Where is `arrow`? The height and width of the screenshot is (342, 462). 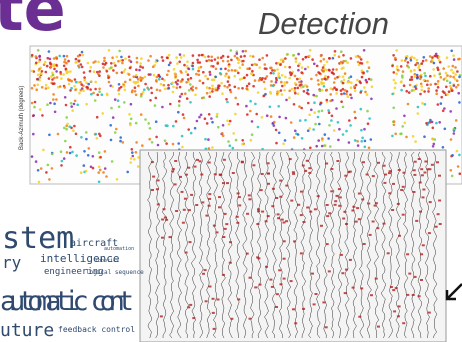
arrow is located at coordinates (453, 292).